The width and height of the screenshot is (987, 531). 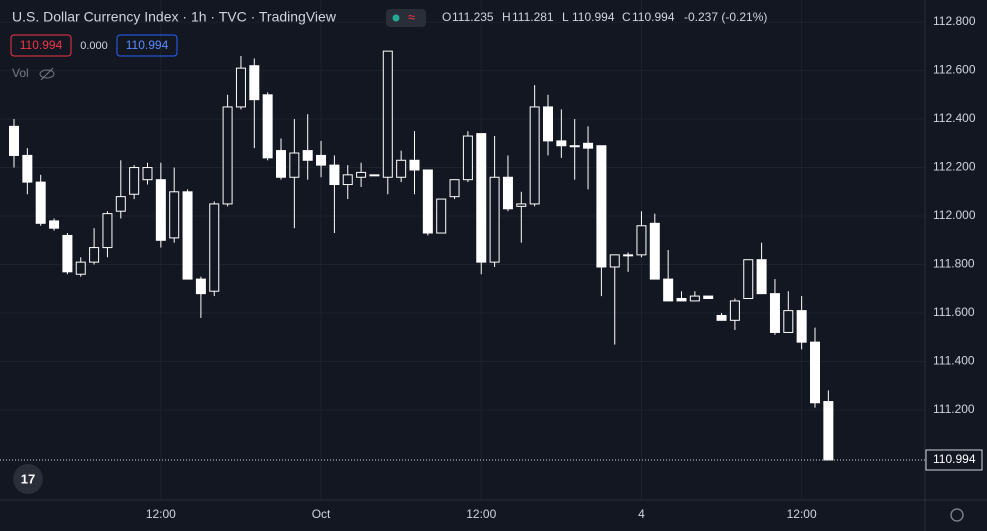 I want to click on ohlc-key: O, so click(x=446, y=17).